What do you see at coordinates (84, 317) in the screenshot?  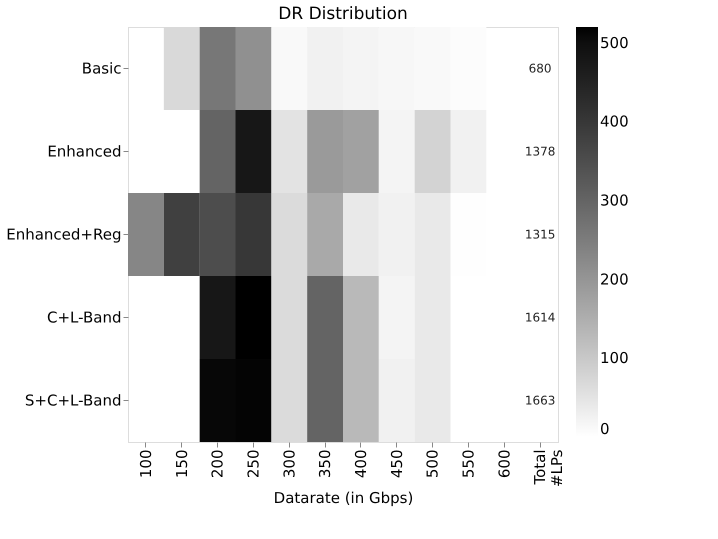 I see `y-tick-label: C+L-Band` at bounding box center [84, 317].